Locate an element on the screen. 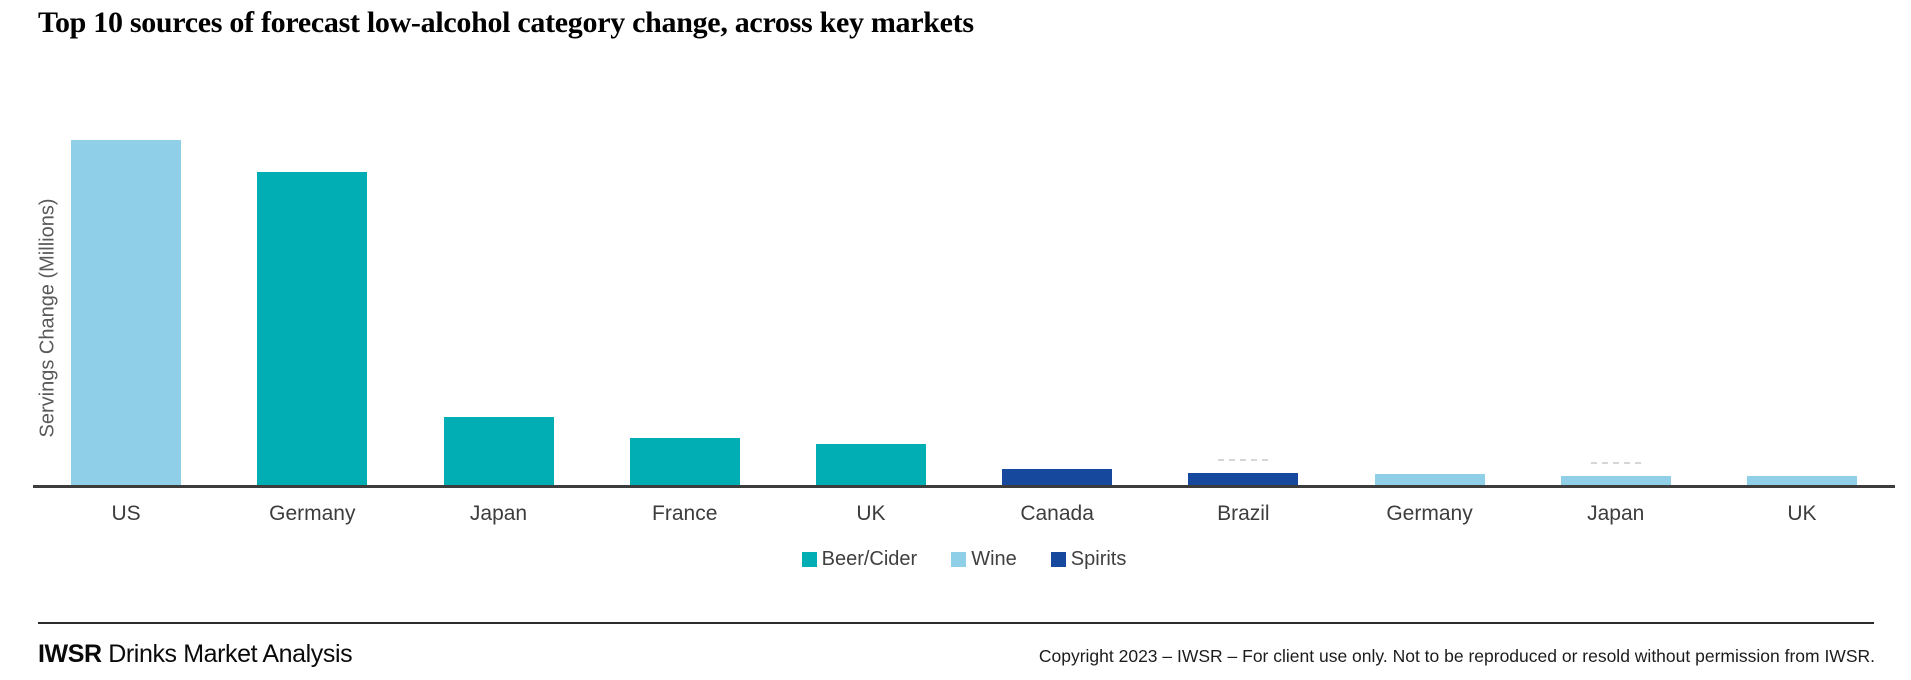 The image size is (1911, 680). bar-5-uk is located at coordinates (870, 465).